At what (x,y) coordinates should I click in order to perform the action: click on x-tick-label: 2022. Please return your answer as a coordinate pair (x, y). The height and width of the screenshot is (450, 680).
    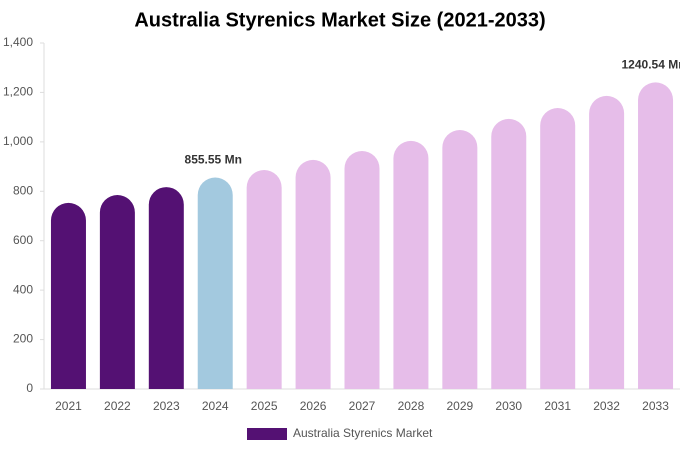
    Looking at the image, I should click on (117, 406).